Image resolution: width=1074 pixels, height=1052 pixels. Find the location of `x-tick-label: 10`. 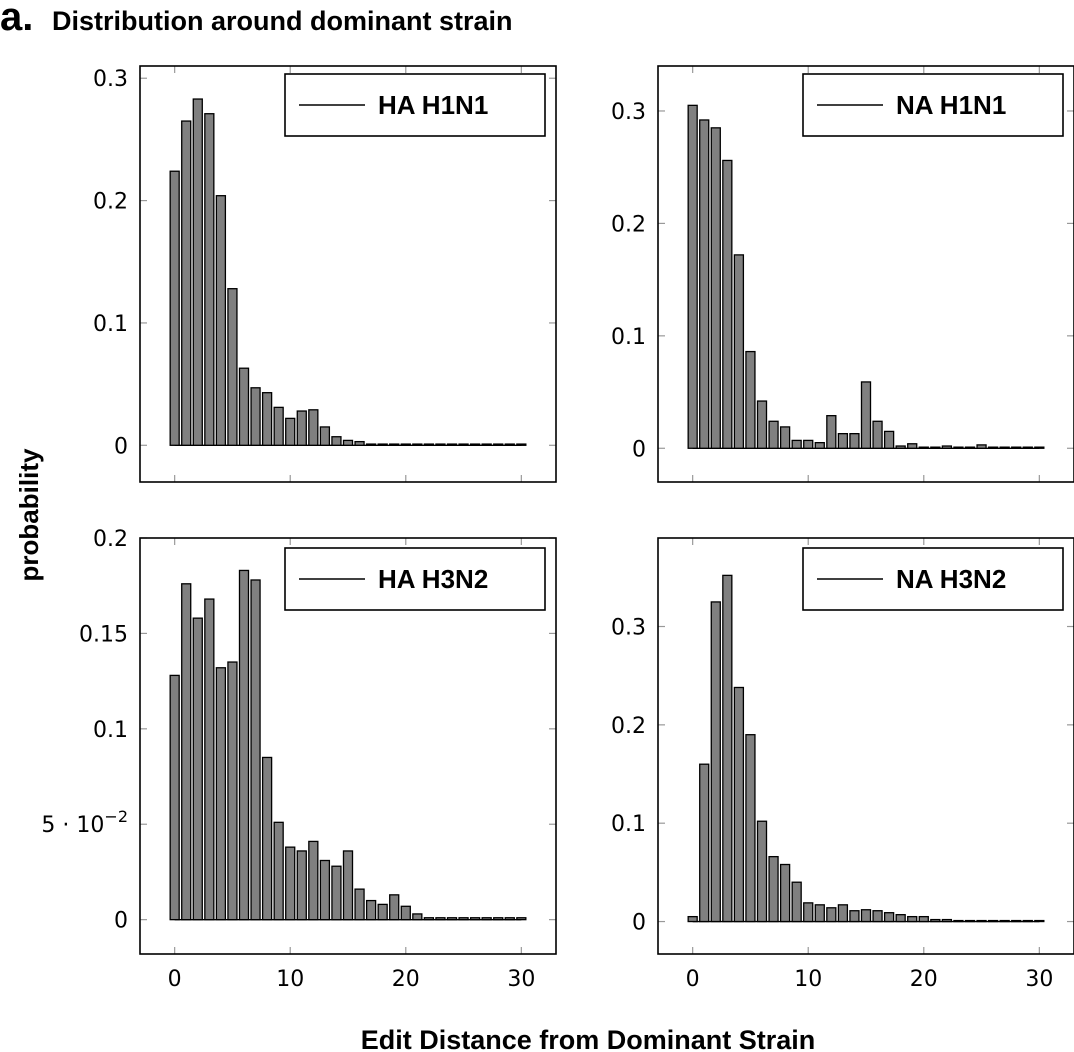

x-tick-label: 10 is located at coordinates (808, 979).